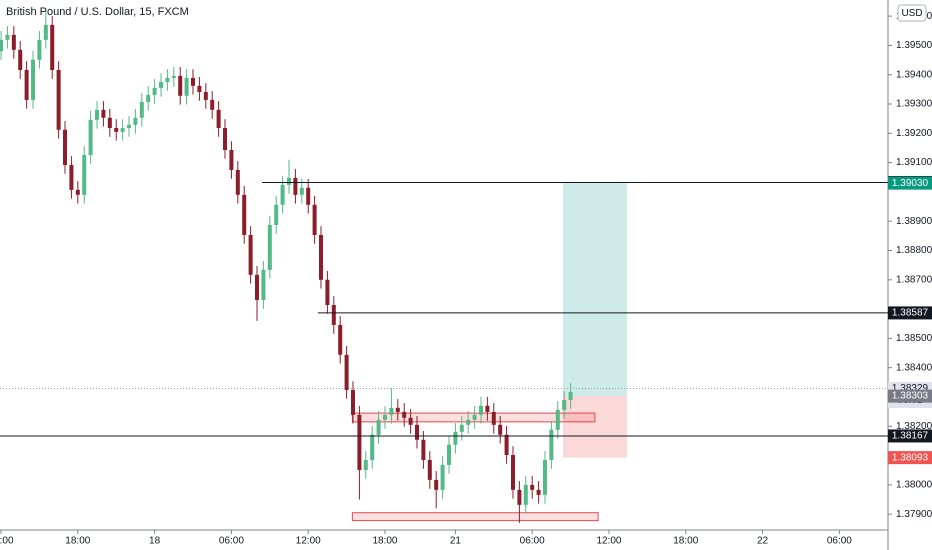  I want to click on hline-label: 1.38167, so click(910, 436).